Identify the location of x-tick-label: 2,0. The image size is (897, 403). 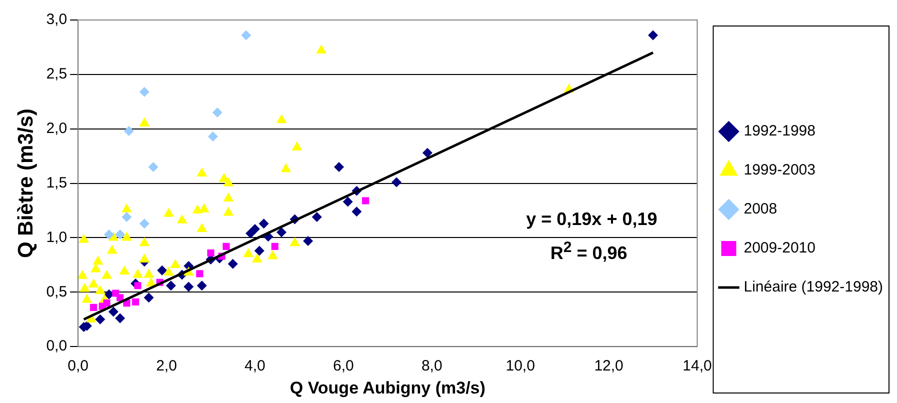
(166, 366).